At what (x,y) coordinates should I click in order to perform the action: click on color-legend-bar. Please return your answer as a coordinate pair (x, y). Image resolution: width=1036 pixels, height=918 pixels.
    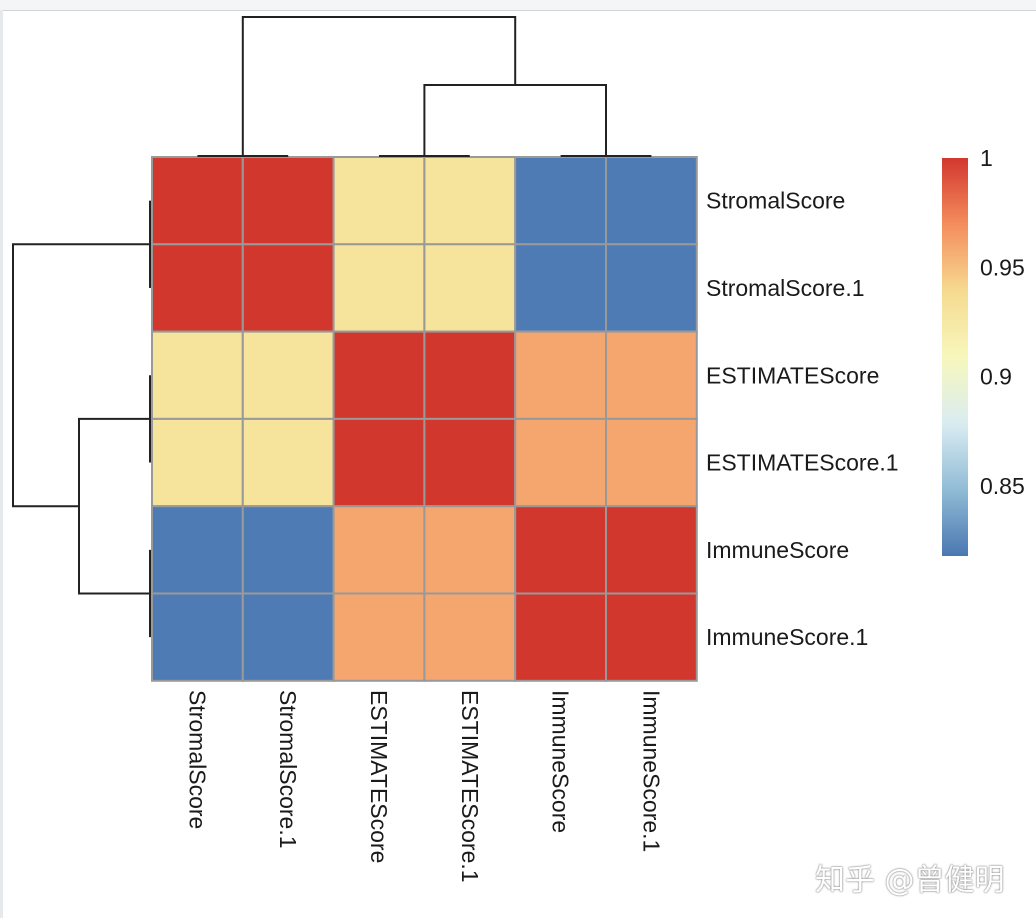
    Looking at the image, I should click on (955, 357).